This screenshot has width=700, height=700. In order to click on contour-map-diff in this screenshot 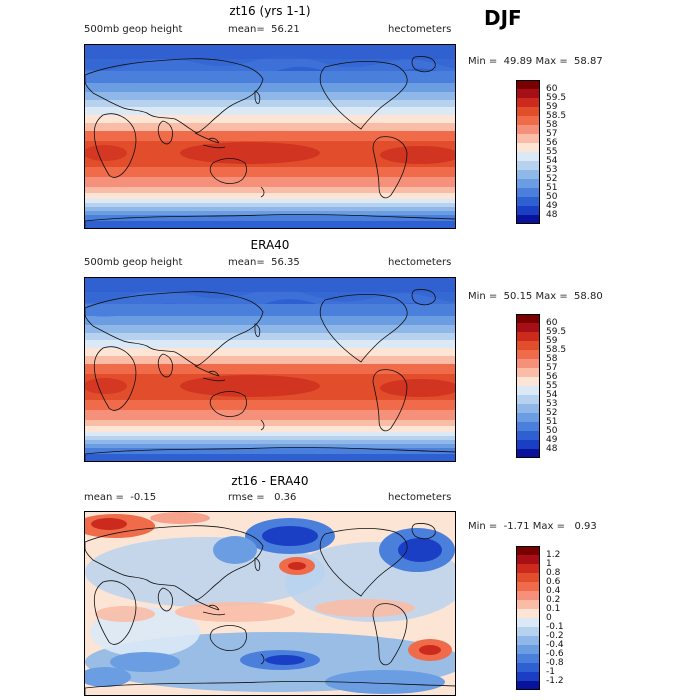, I will do `click(270, 603)`.